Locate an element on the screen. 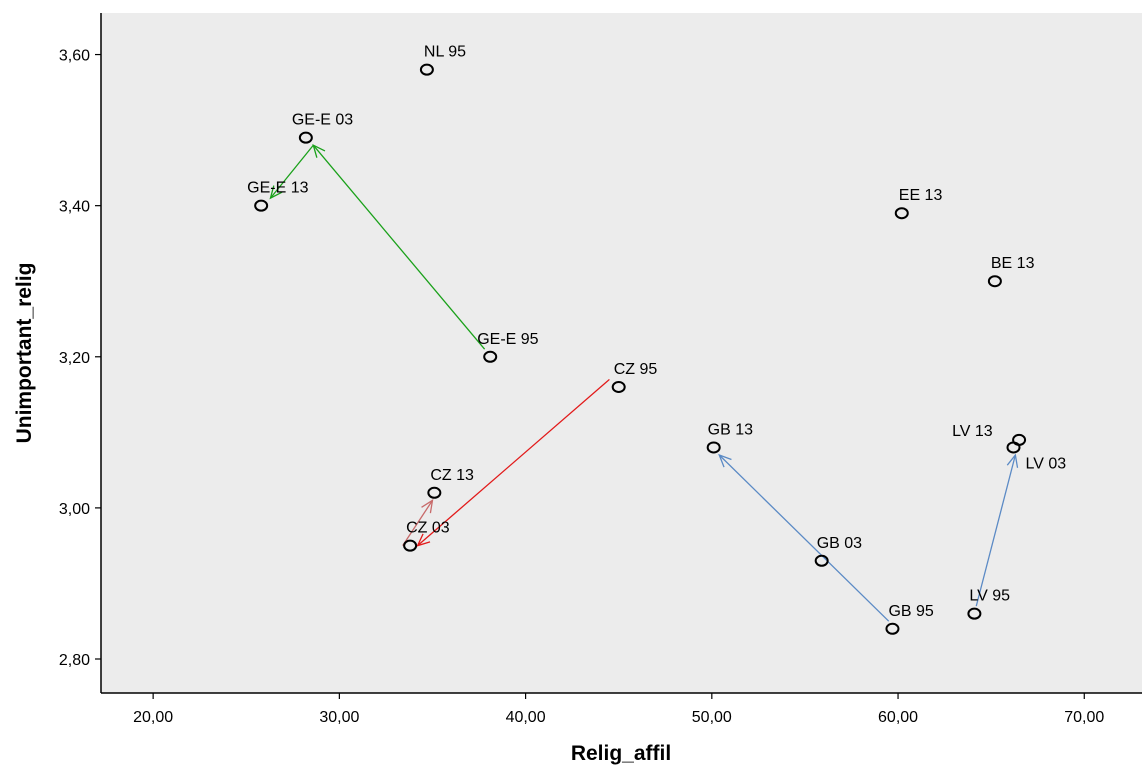 Image resolution: width=1142 pixels, height=770 pixels. y-tick-label: 3,40 is located at coordinates (74, 207).